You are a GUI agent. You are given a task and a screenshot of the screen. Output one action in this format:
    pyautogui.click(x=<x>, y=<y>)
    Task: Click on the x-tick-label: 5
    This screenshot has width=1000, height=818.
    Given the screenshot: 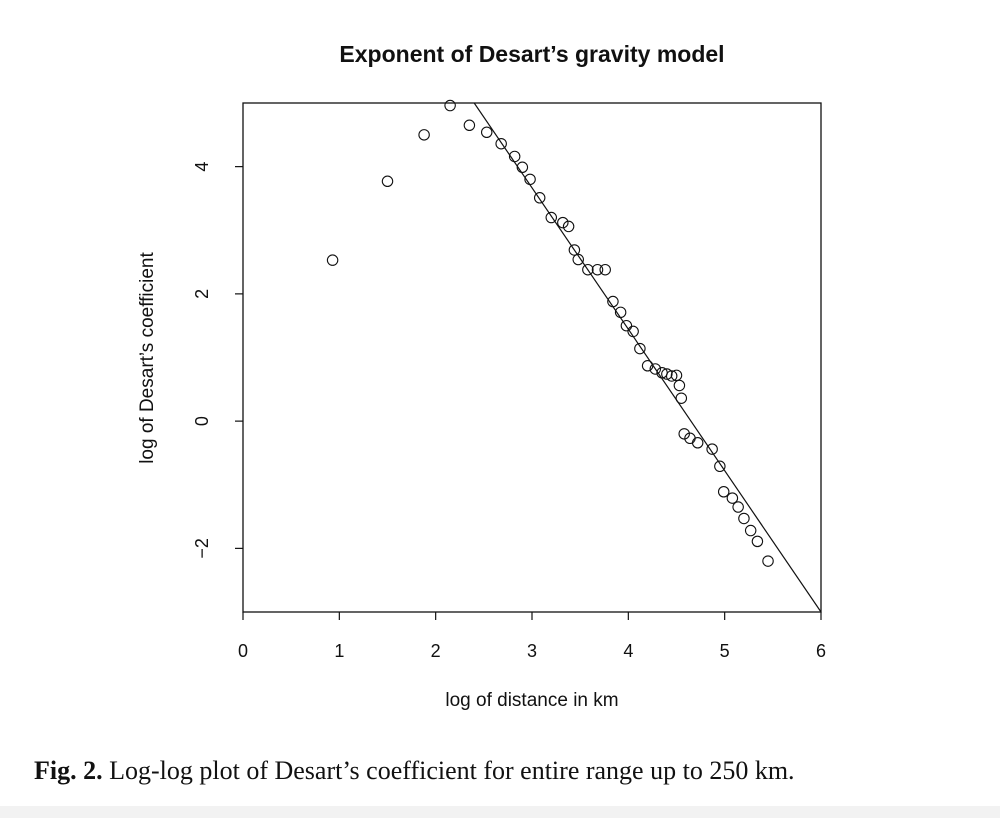 What is the action you would take?
    pyautogui.click(x=725, y=651)
    